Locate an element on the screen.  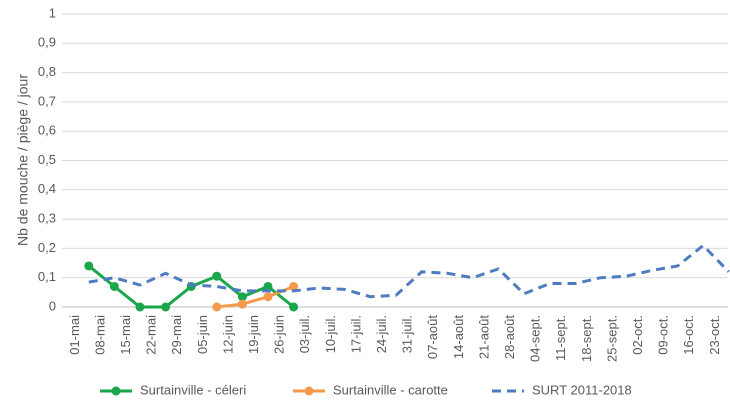
x-tick-label: 24-juil. is located at coordinates (381, 334).